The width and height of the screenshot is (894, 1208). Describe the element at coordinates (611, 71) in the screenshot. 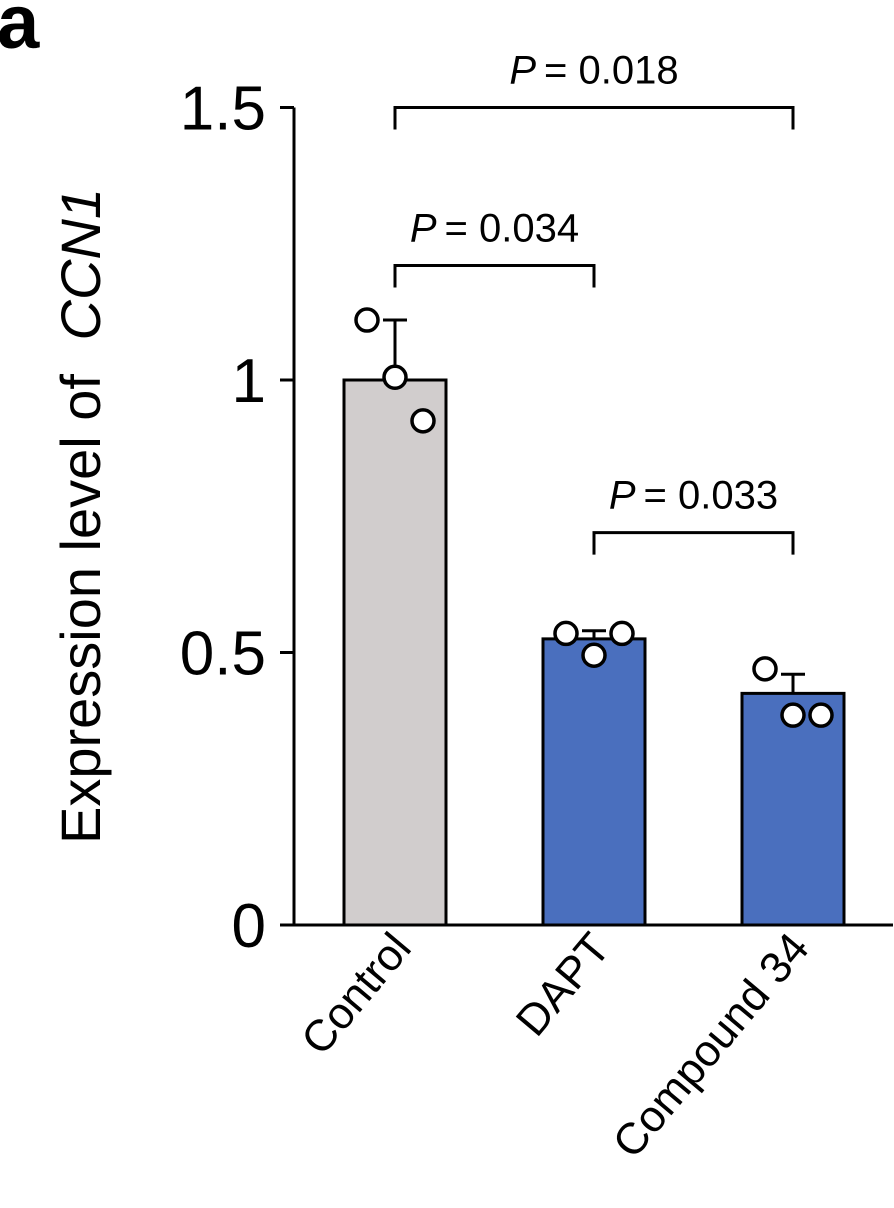

I see `p-value: = 0.018` at that location.